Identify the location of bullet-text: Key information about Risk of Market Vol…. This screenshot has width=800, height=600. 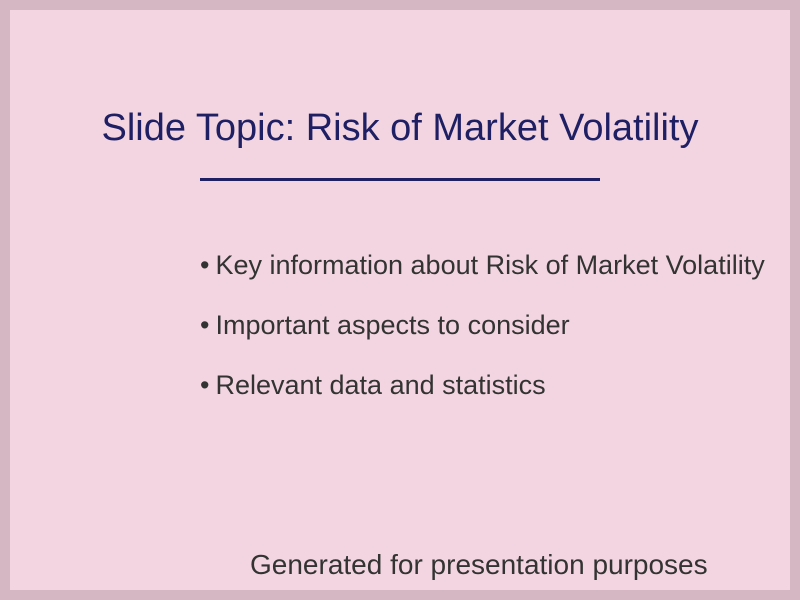
(490, 265).